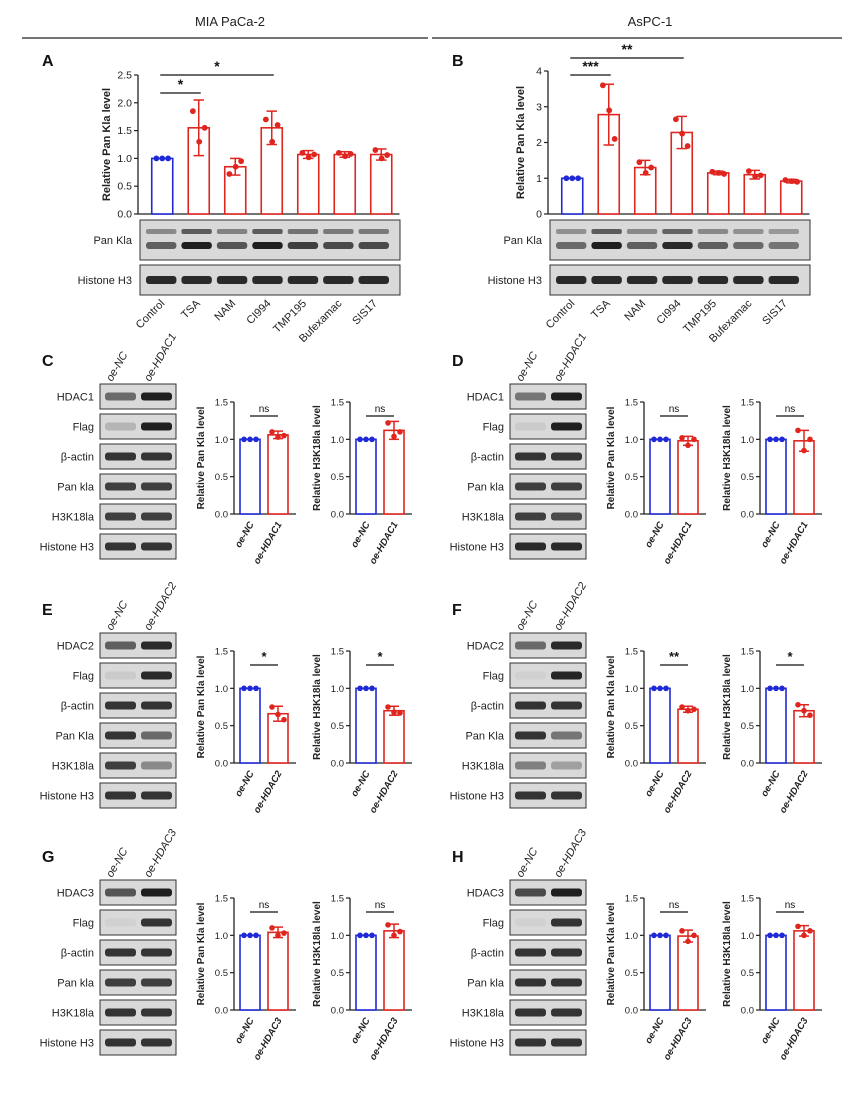  Describe the element at coordinates (48, 857) in the screenshot. I see `panel-label: G` at that location.